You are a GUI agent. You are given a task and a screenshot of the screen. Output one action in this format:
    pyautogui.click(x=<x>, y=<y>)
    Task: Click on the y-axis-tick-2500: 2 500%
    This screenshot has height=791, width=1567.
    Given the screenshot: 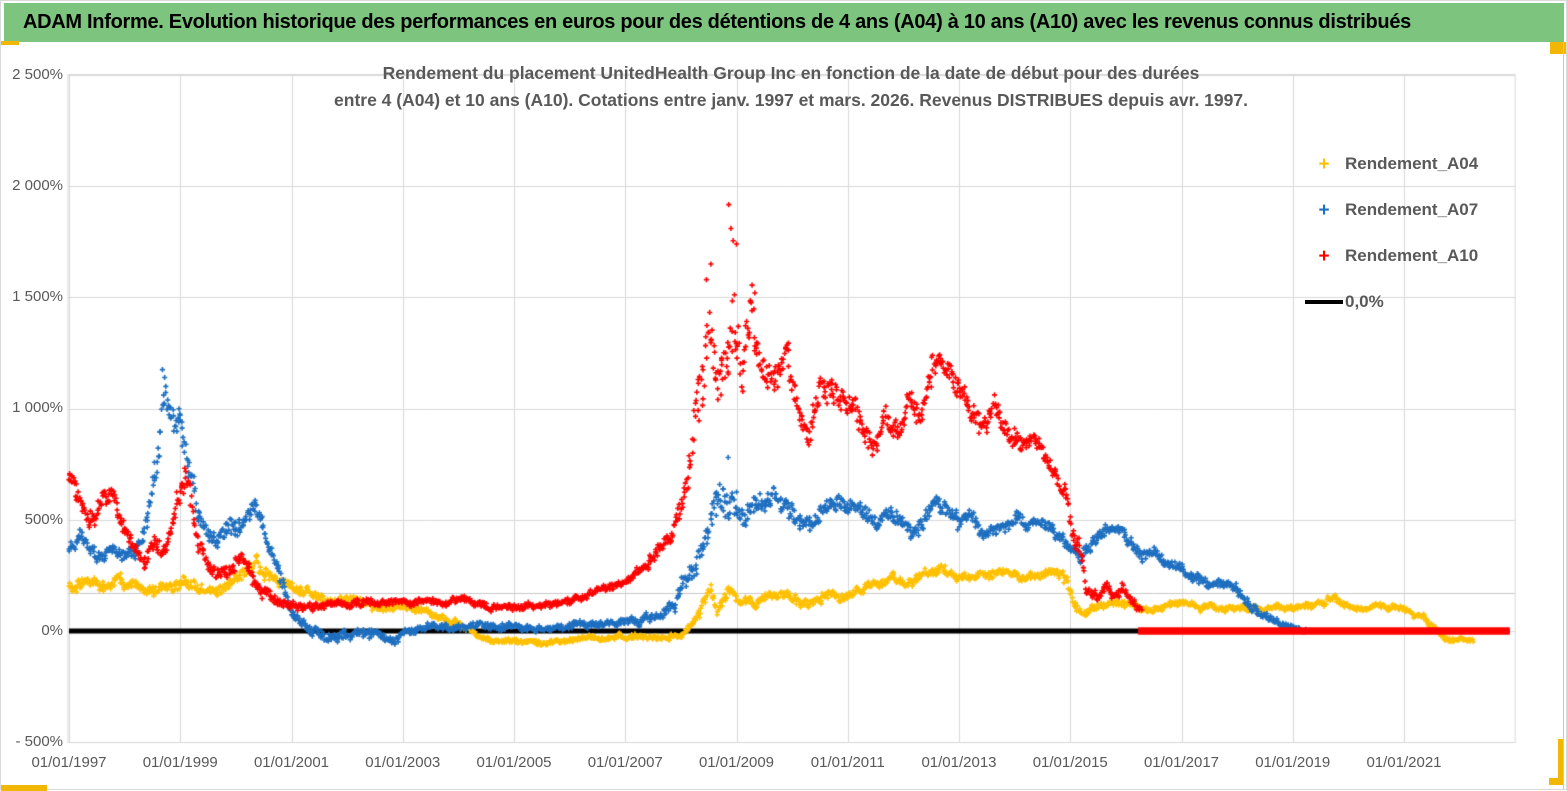 What is the action you would take?
    pyautogui.click(x=37, y=74)
    